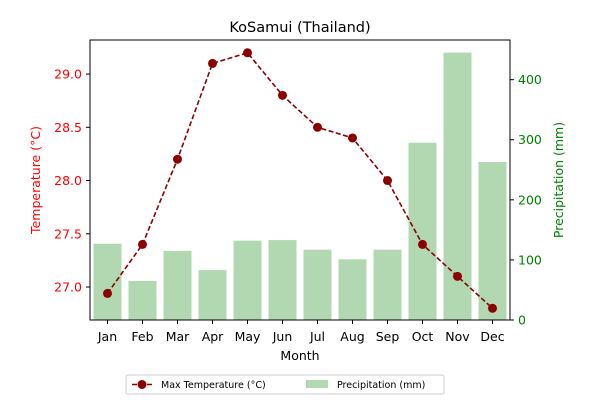 The height and width of the screenshot is (400, 600). I want to click on precipitation-bar-feb, so click(142, 300).